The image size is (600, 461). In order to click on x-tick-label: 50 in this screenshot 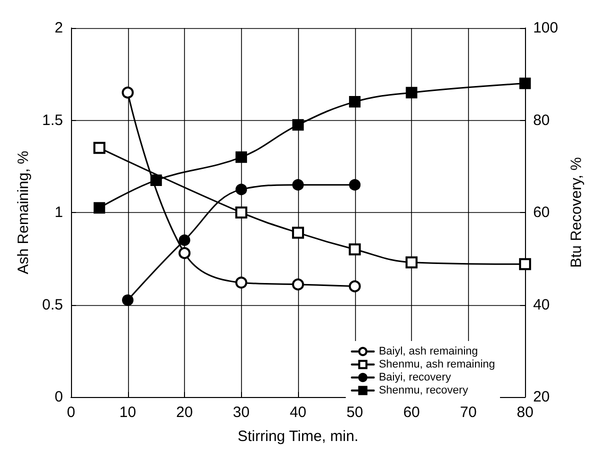, I will do `click(355, 412)`.